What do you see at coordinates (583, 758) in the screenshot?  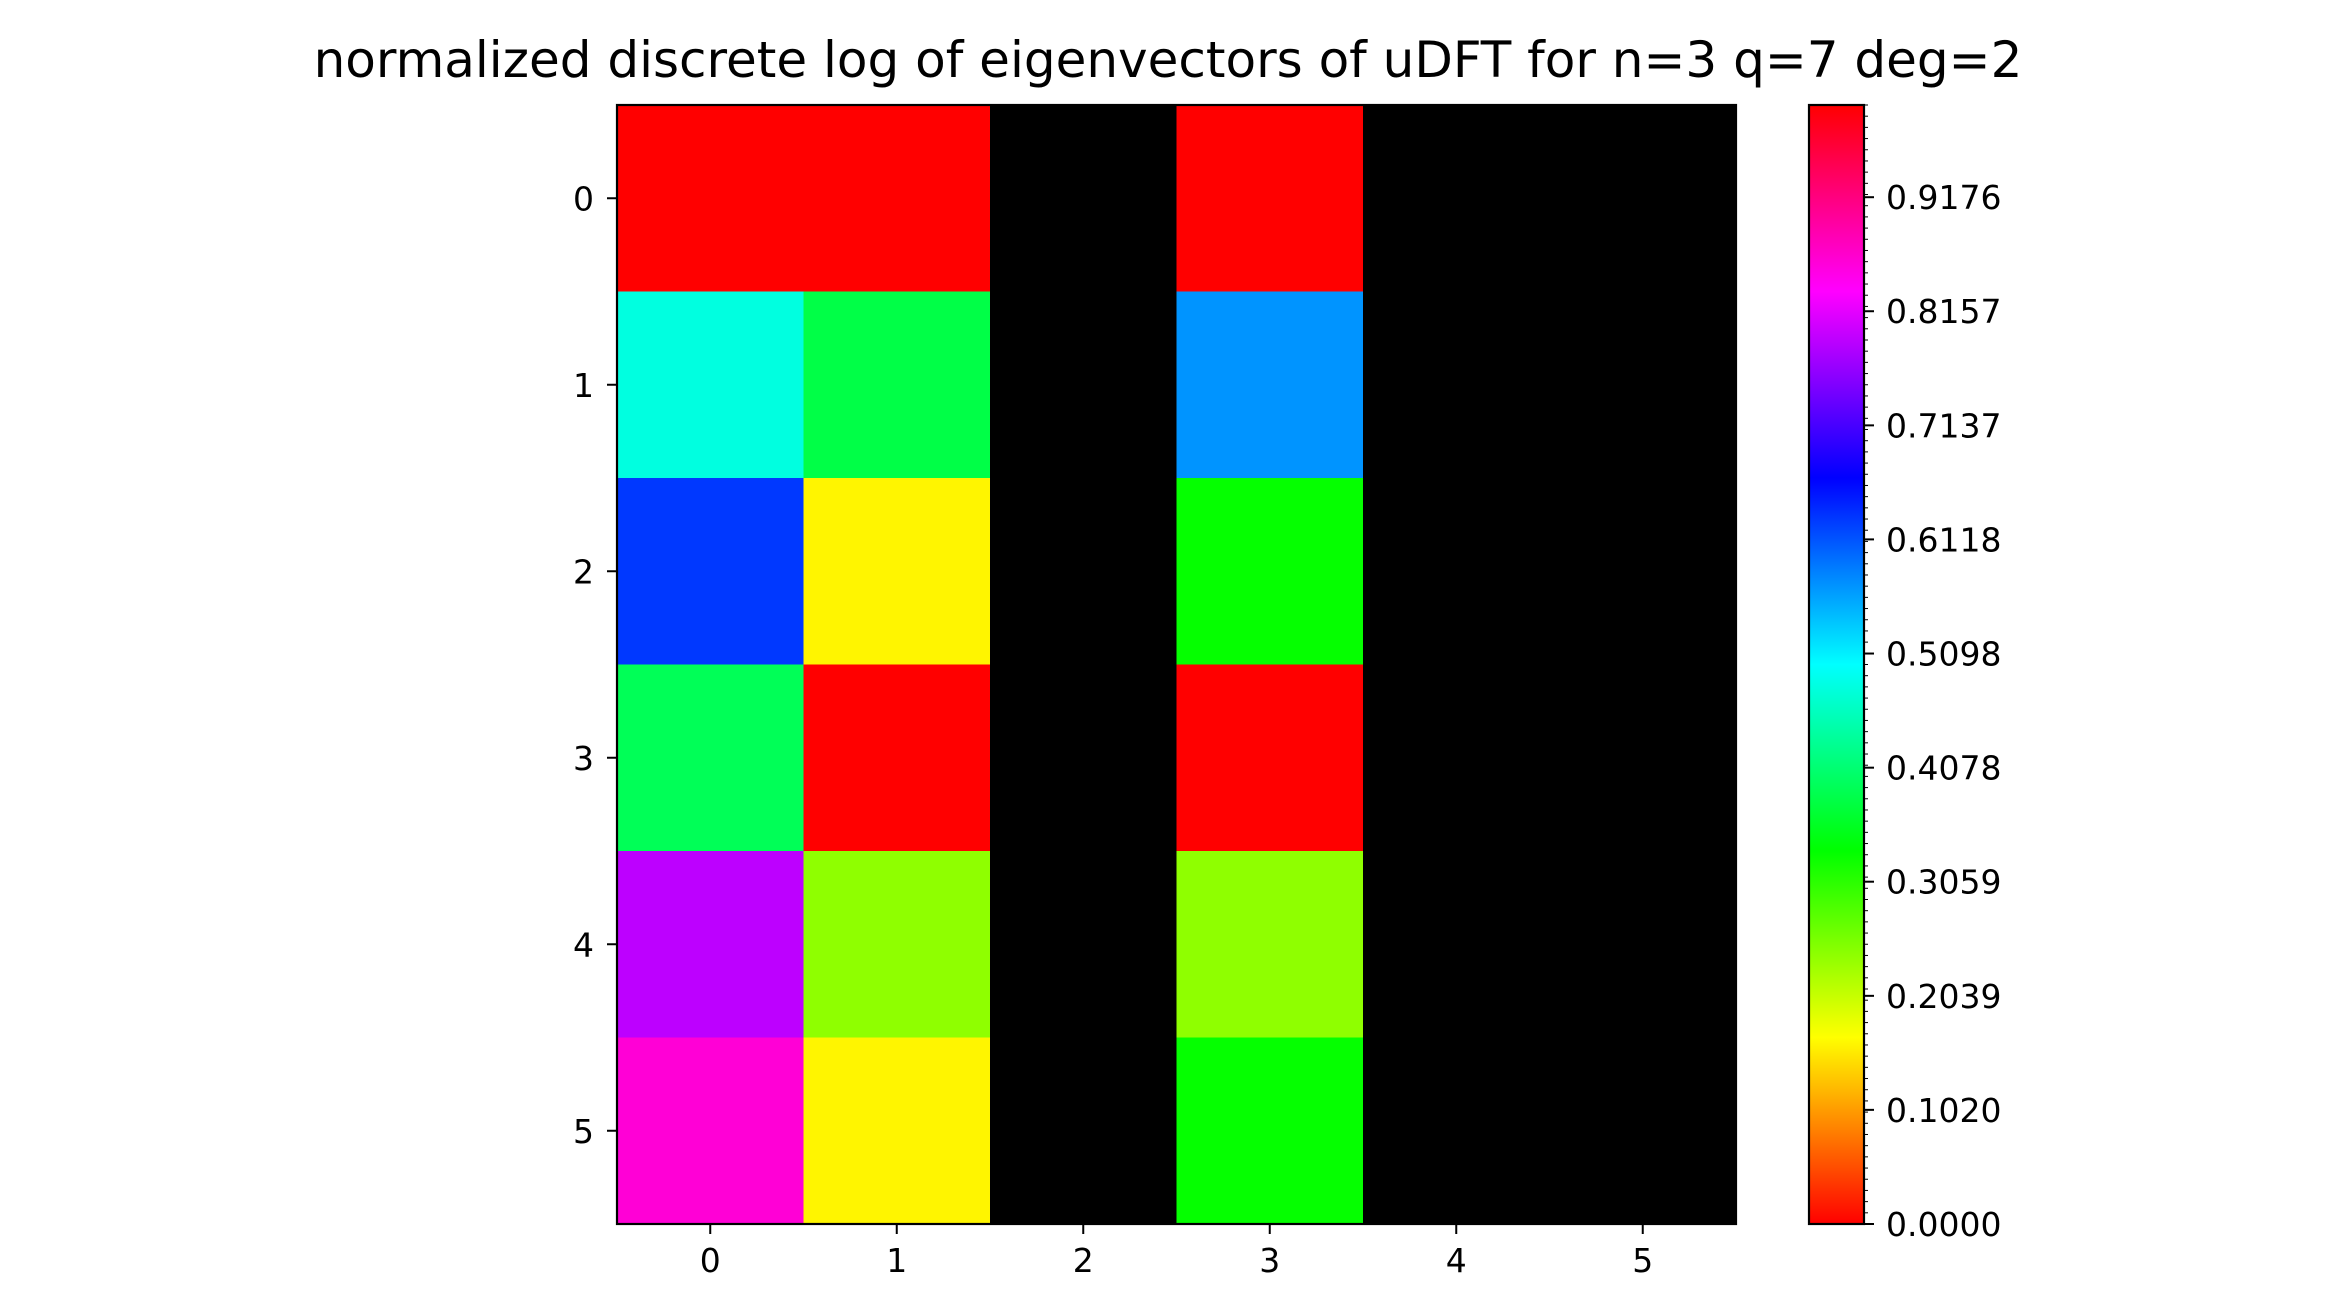 I see `y-tick-label: 3` at bounding box center [583, 758].